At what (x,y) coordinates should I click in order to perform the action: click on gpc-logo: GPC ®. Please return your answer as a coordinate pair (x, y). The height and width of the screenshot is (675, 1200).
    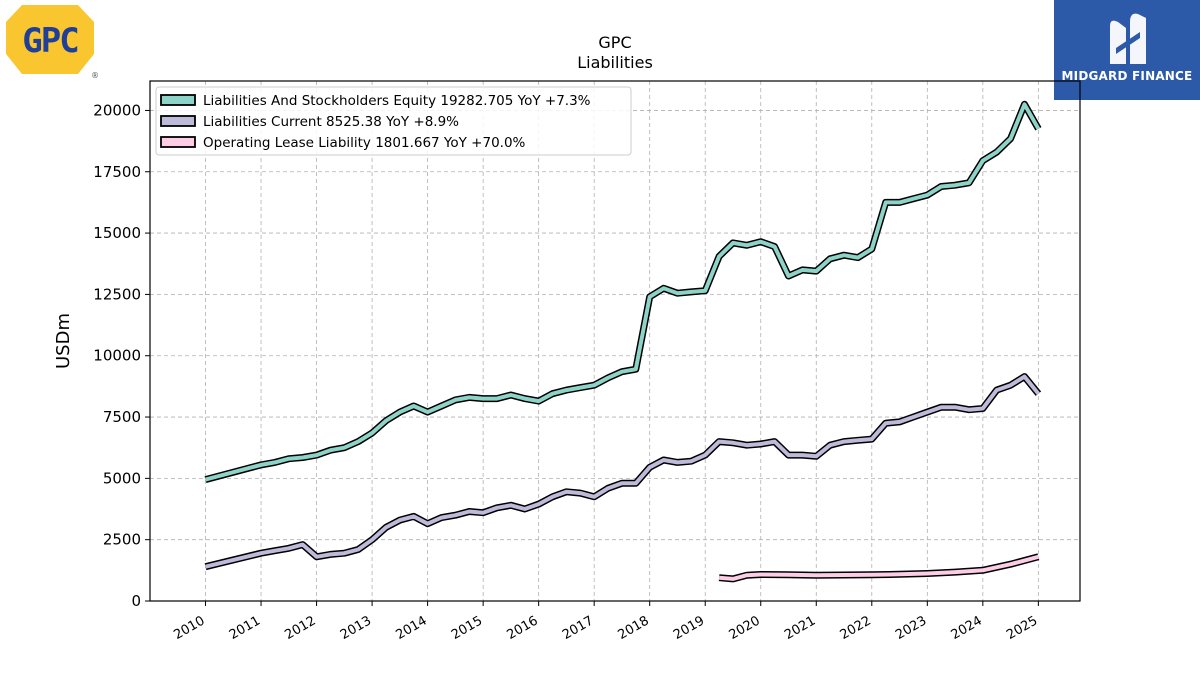
    Looking at the image, I should click on (50, 41).